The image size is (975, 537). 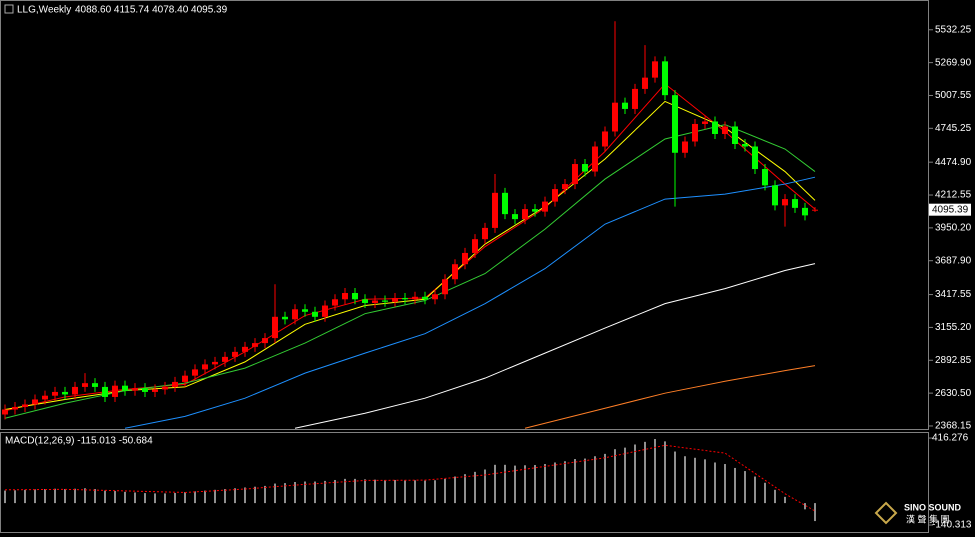 What do you see at coordinates (953, 260) in the screenshot?
I see `y-tick-label: 3687.90` at bounding box center [953, 260].